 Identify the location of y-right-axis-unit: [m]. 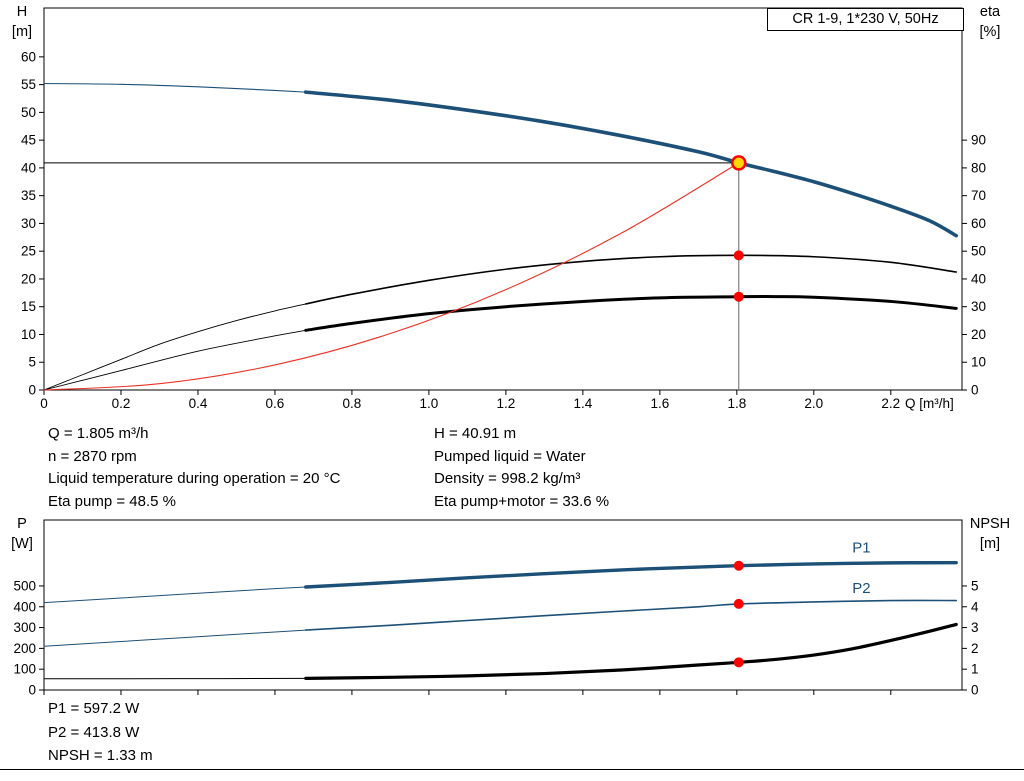
(990, 544).